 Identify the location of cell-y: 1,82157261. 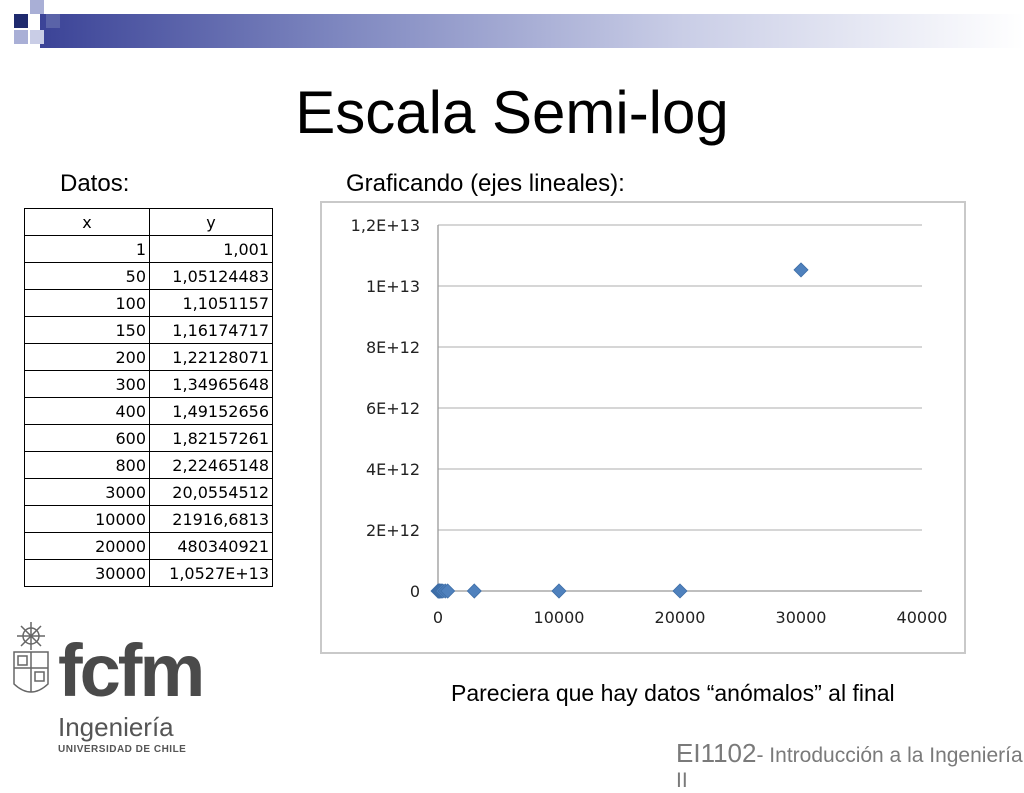
(211, 438).